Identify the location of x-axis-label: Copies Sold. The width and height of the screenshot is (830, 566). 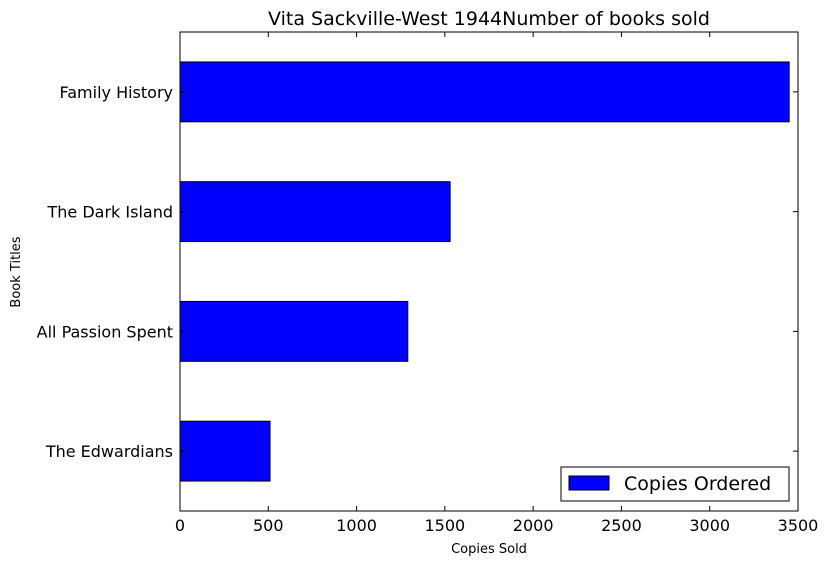
(489, 549).